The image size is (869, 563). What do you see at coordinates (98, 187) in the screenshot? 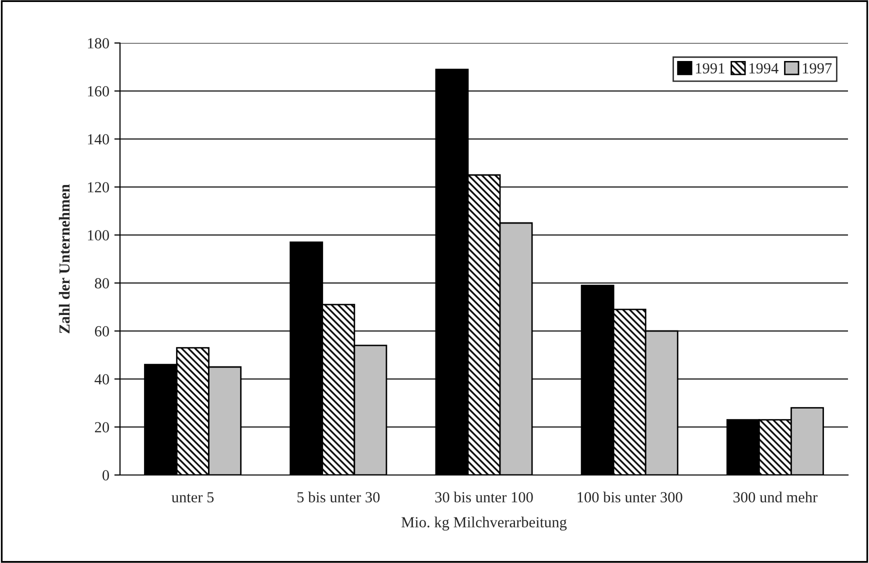
I see `y-tick-label: 120` at bounding box center [98, 187].